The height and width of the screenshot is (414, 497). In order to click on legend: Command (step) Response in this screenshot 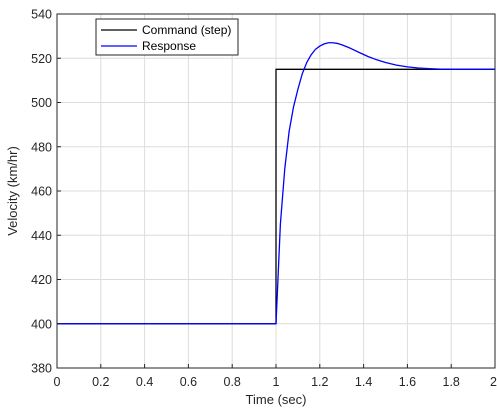, I will do `click(167, 37)`.